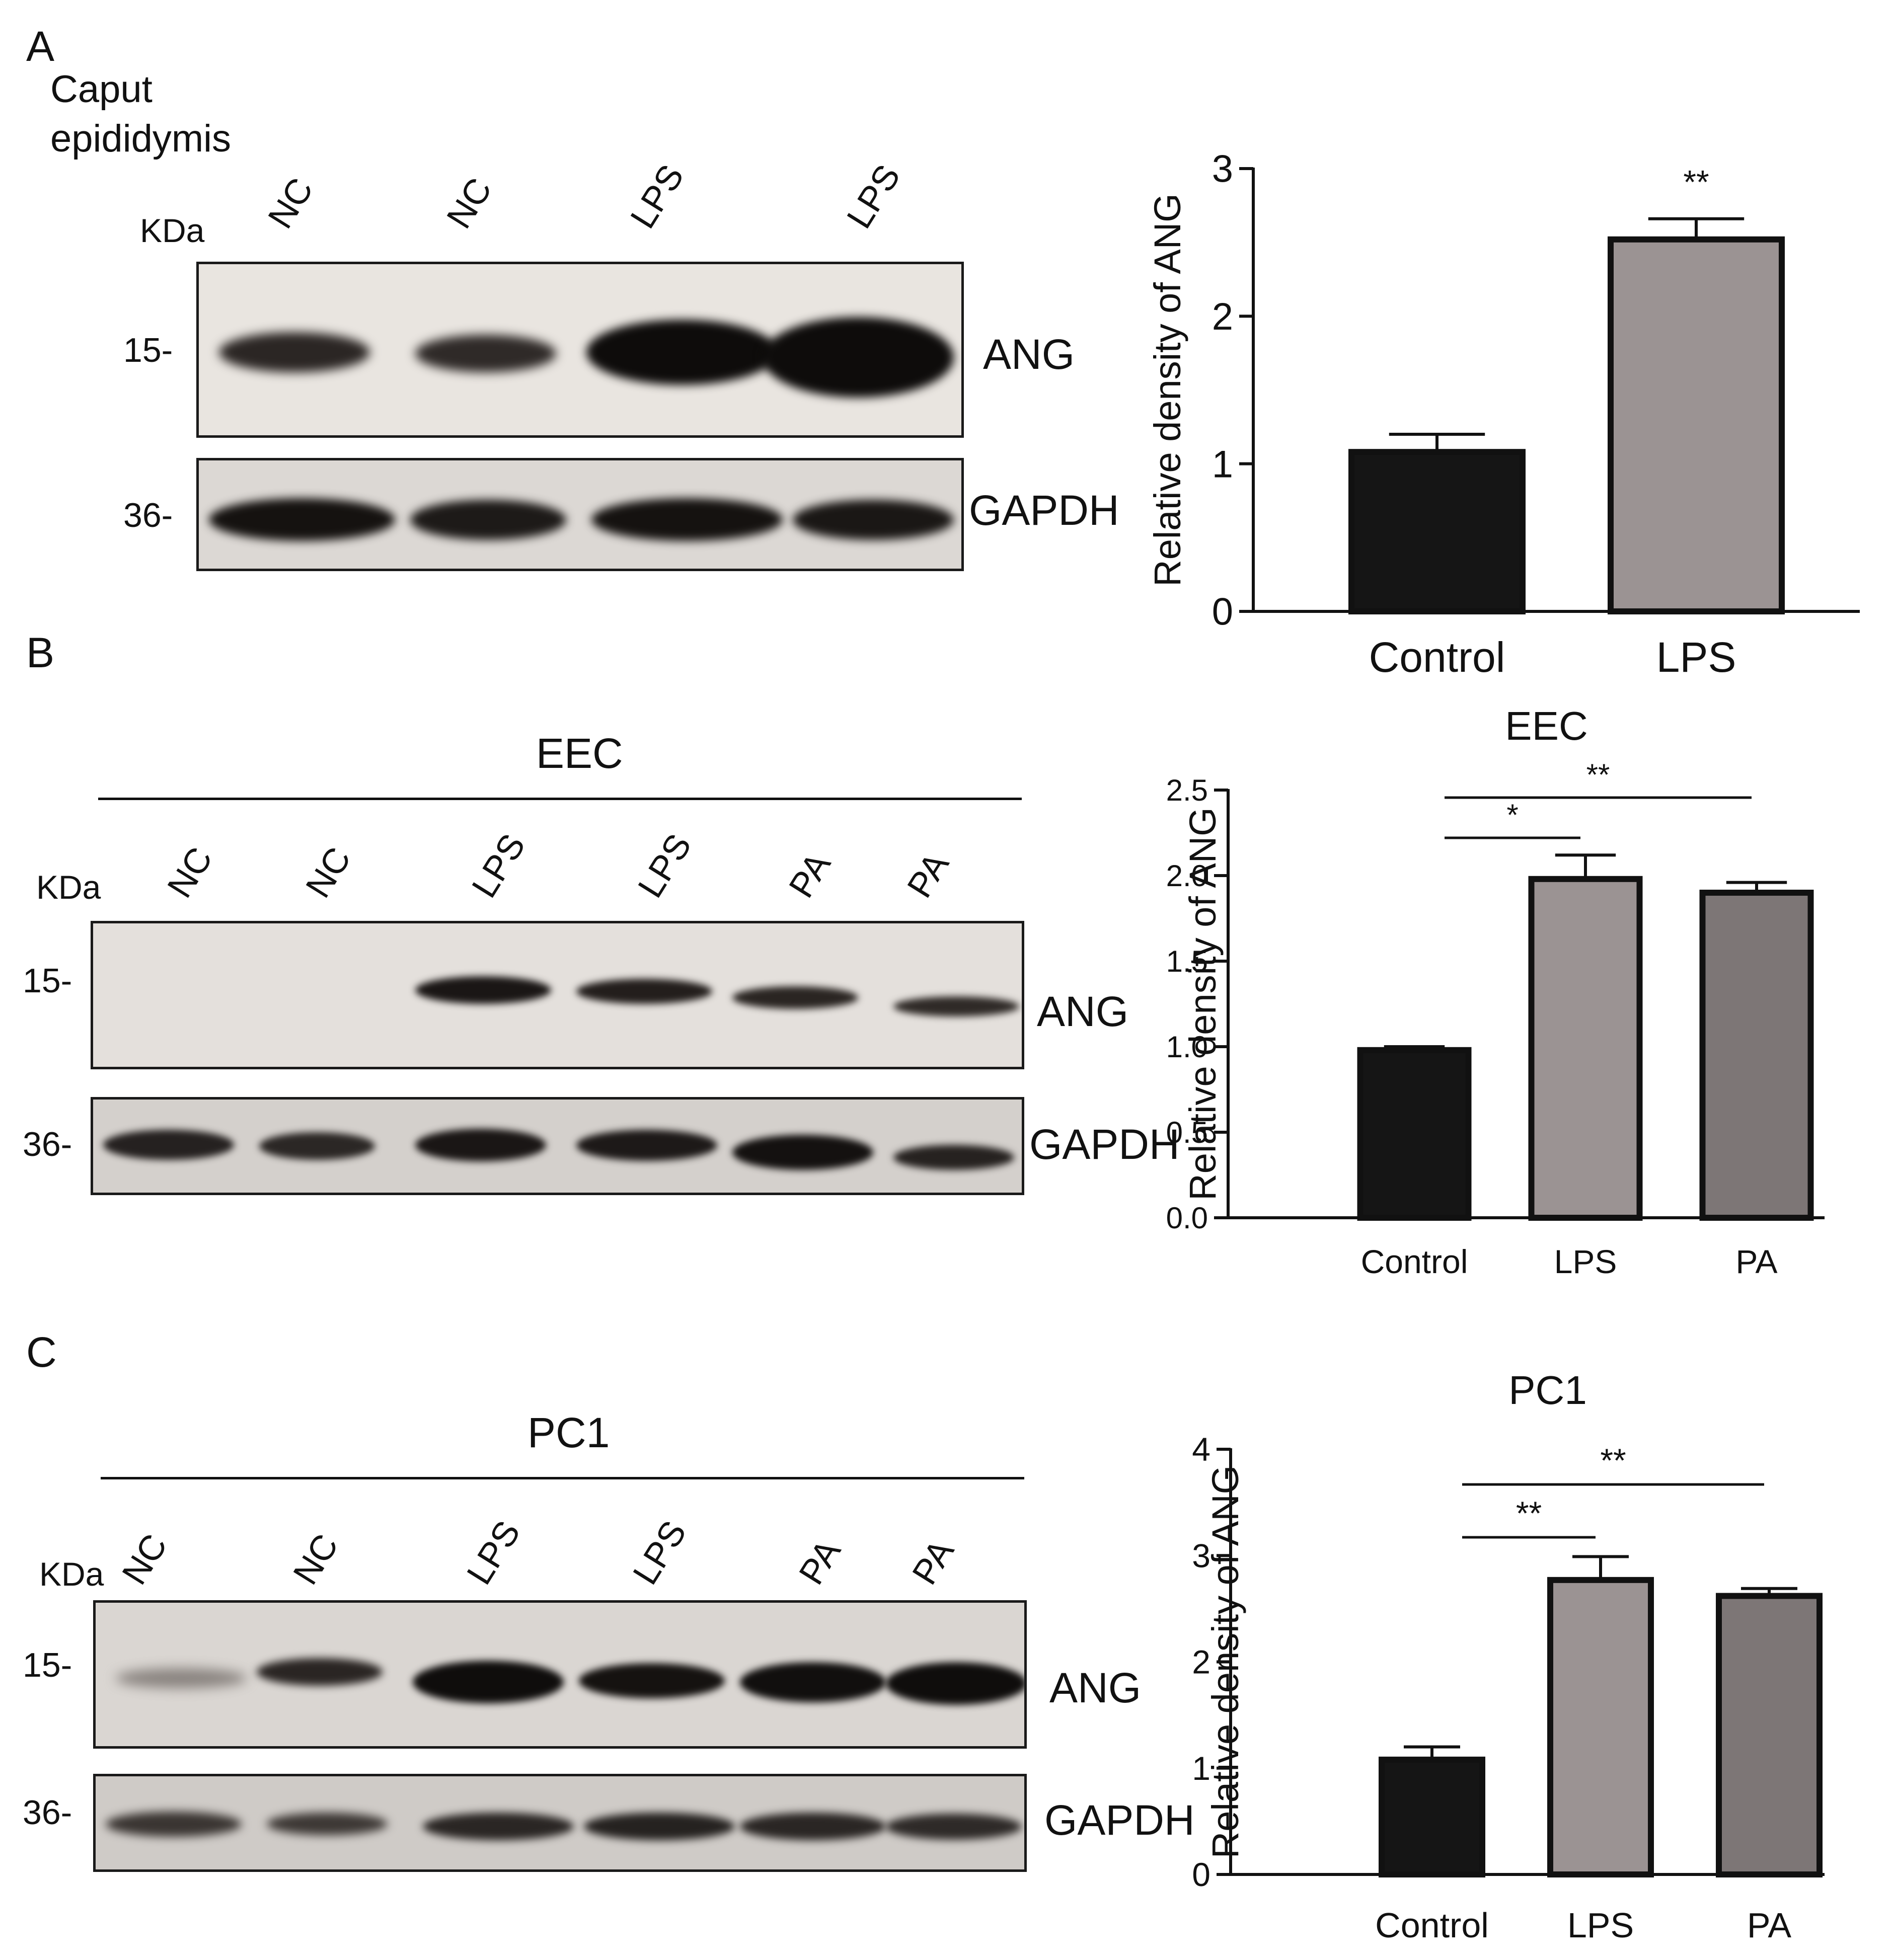 Image resolution: width=1893 pixels, height=1960 pixels. I want to click on panel-letter-c: C, so click(41, 1352).